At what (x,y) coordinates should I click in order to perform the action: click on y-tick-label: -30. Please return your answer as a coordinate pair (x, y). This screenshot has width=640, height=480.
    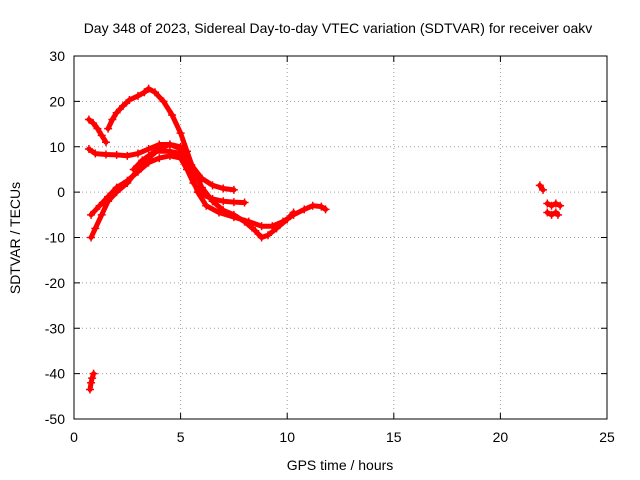
    Looking at the image, I should click on (55, 328).